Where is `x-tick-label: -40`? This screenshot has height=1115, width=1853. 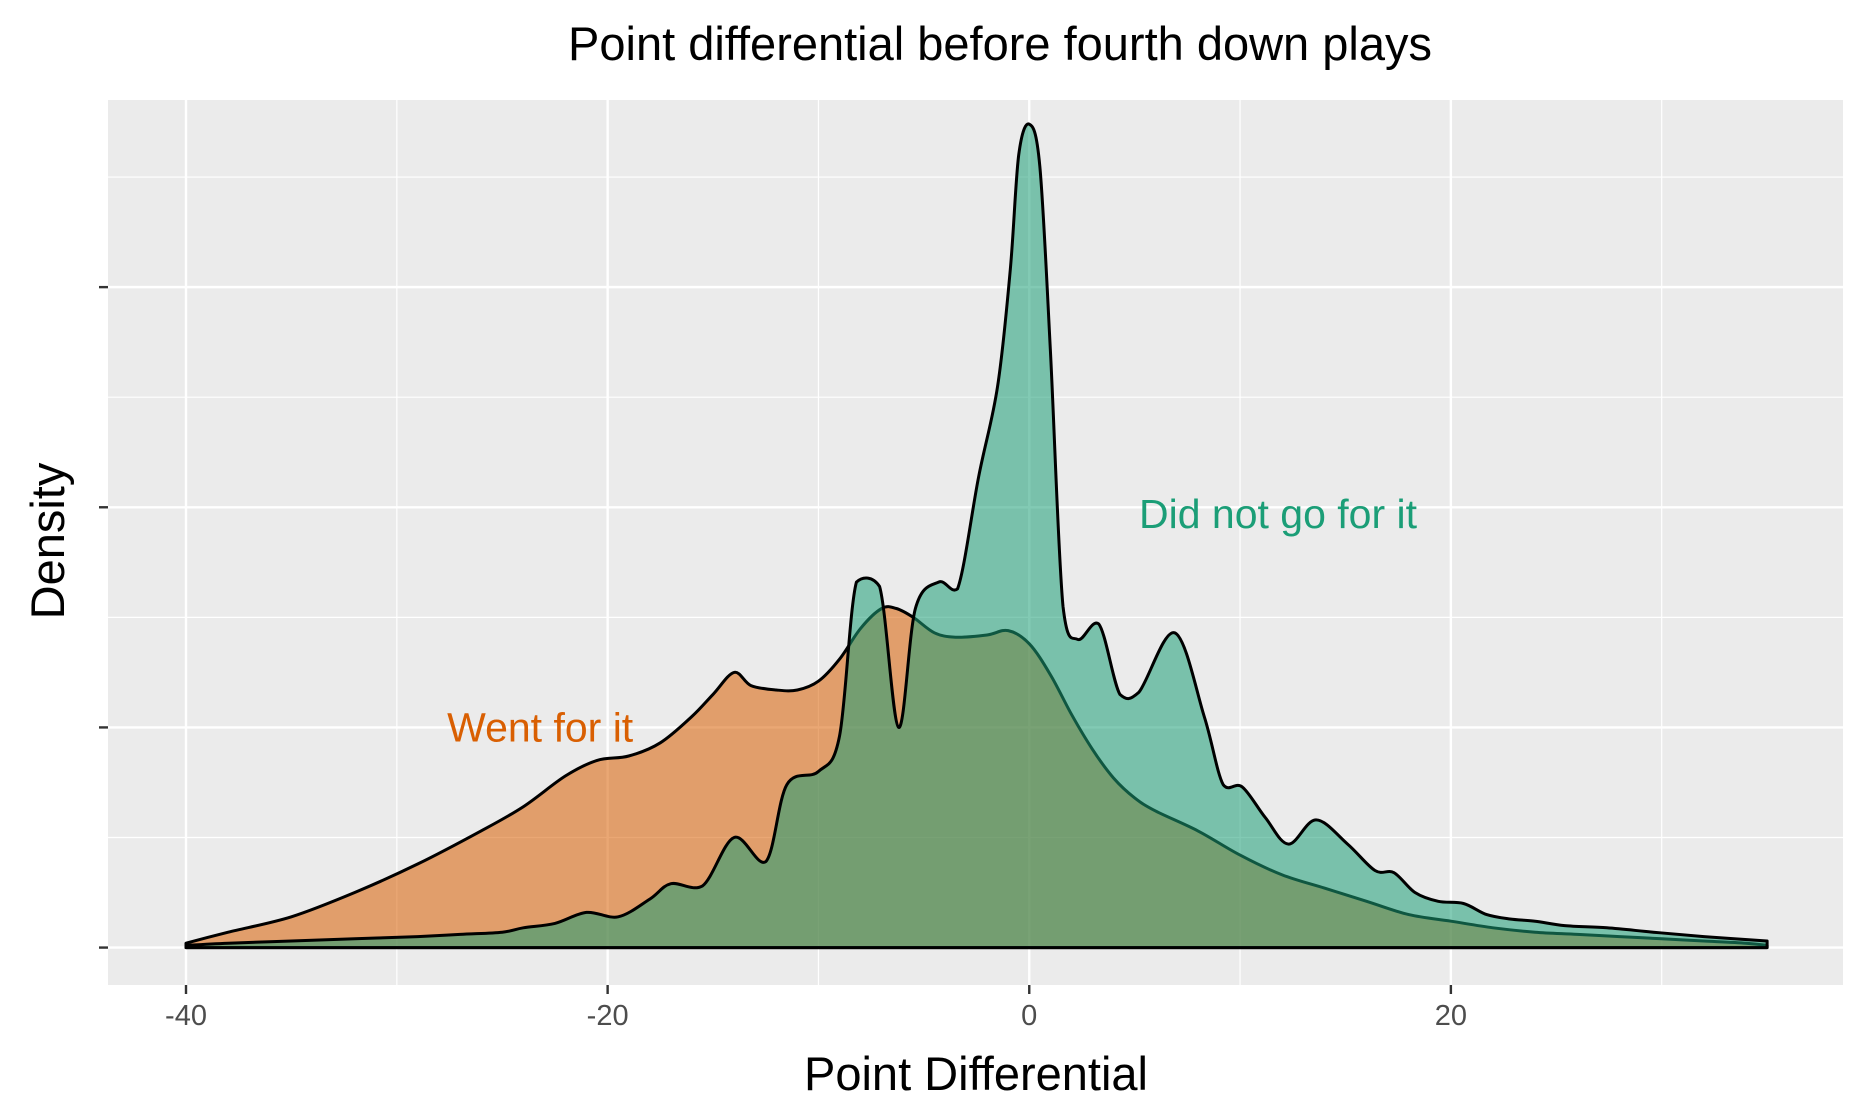 x-tick-label: -40 is located at coordinates (186, 1016).